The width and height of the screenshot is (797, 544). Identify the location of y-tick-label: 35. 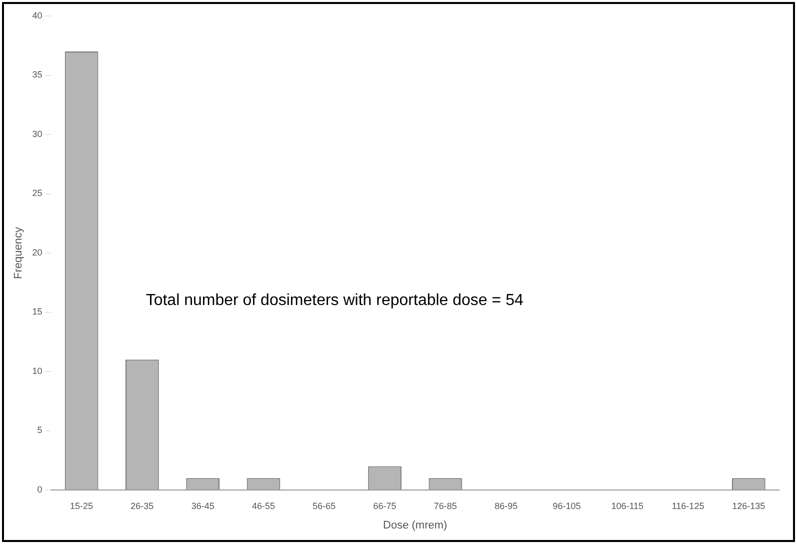
(37, 75).